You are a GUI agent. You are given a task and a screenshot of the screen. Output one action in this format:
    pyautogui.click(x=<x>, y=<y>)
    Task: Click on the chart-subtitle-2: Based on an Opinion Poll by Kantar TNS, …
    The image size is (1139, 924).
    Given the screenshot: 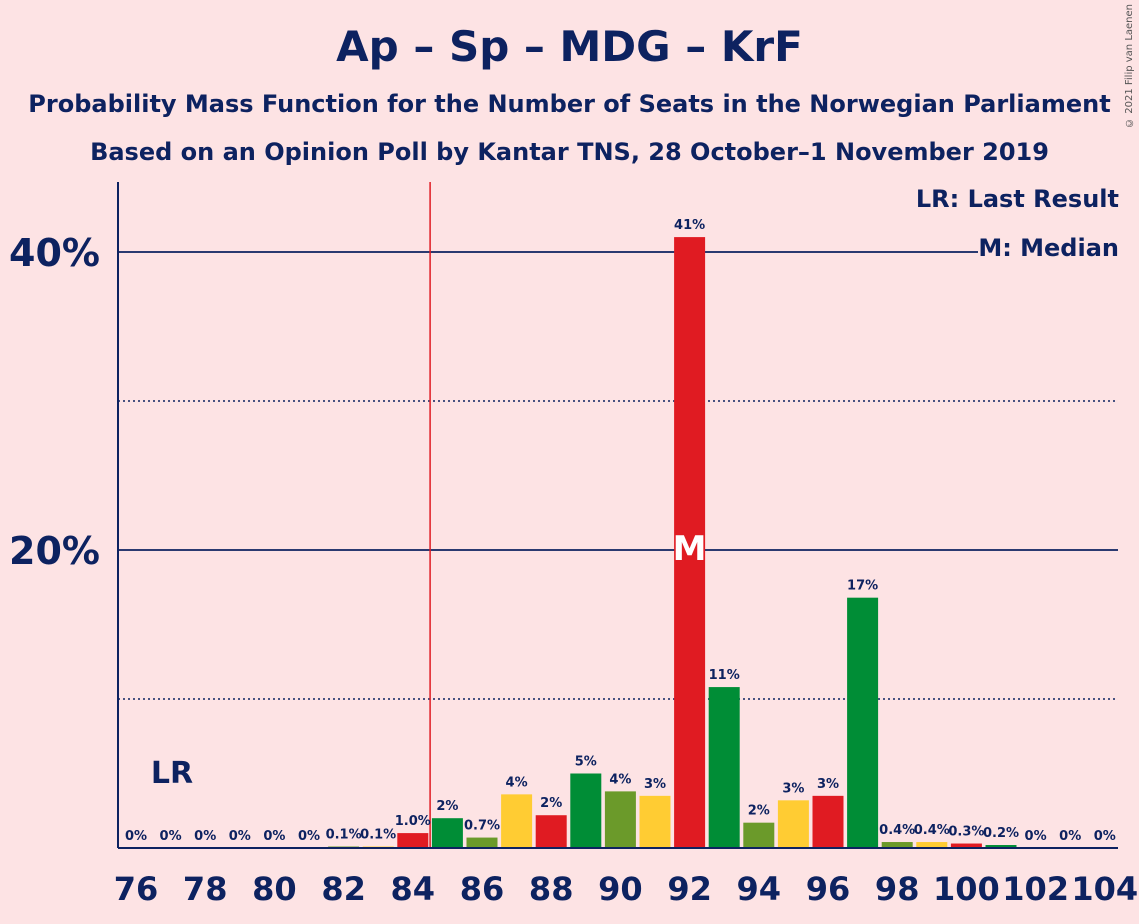 What is the action you would take?
    pyautogui.click(x=569, y=152)
    